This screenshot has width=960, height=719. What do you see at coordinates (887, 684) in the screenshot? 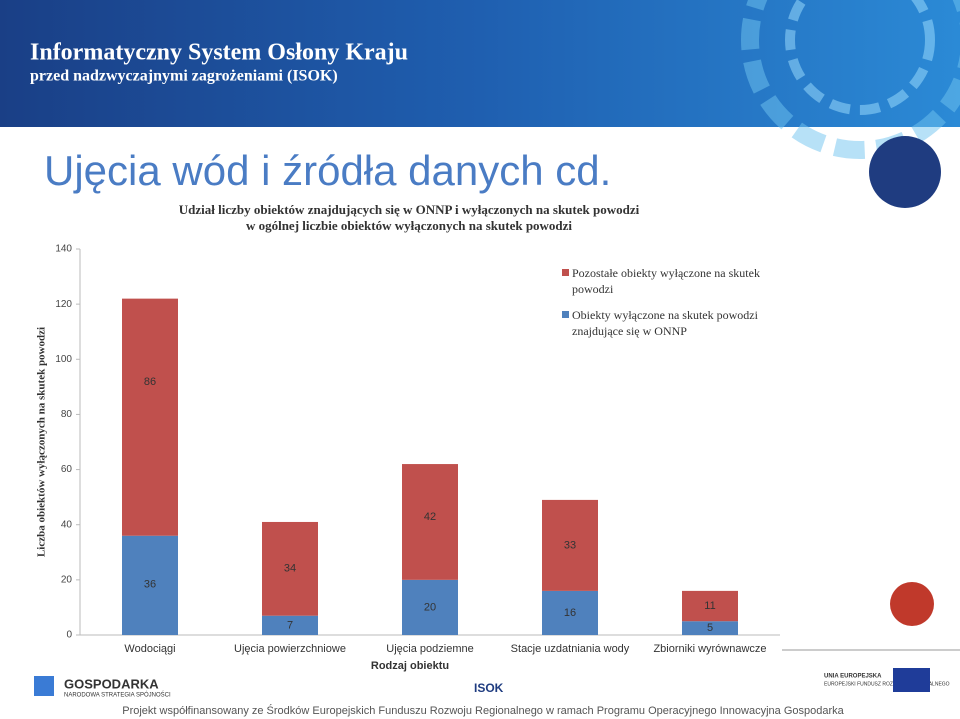
I see `logo-text: EUROPEJSKI FUNDUSZ ROZWOJU REGIONALNEGO` at bounding box center [887, 684].